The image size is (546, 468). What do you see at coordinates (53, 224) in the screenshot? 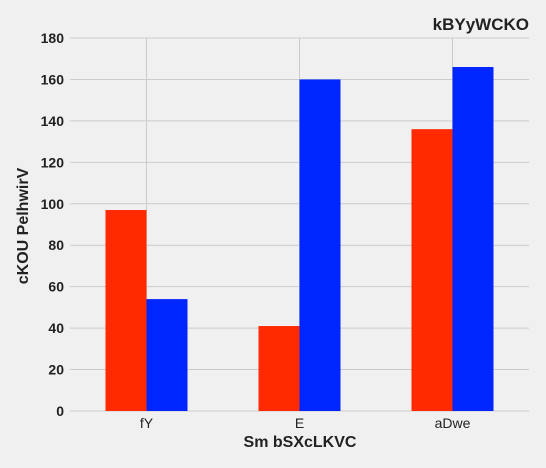
I see `y-axis-ticks: 0 20 40 60 80 100 120 140 160 180` at bounding box center [53, 224].